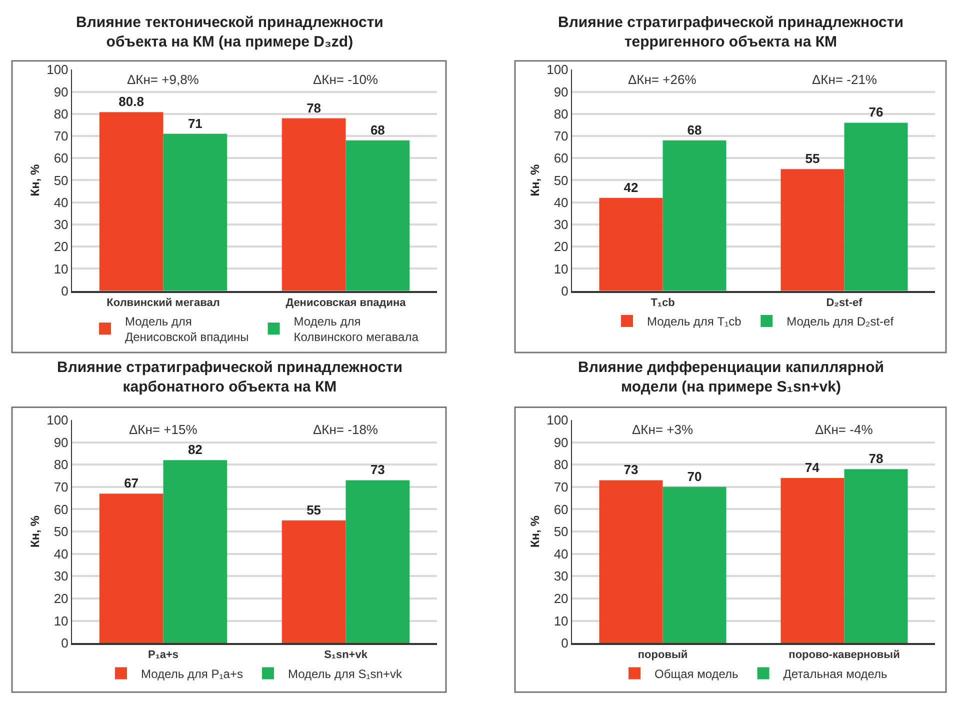 Image resolution: width=970 pixels, height=703 pixels. I want to click on x-tick-label: P₁a+s, so click(163, 655).